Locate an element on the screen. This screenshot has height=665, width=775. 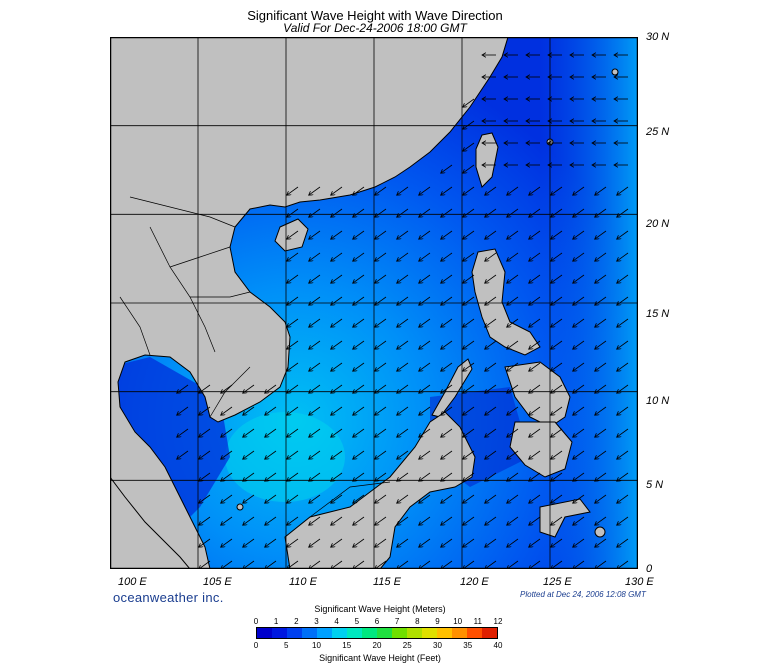
land-hainan is located at coordinates (291, 235).